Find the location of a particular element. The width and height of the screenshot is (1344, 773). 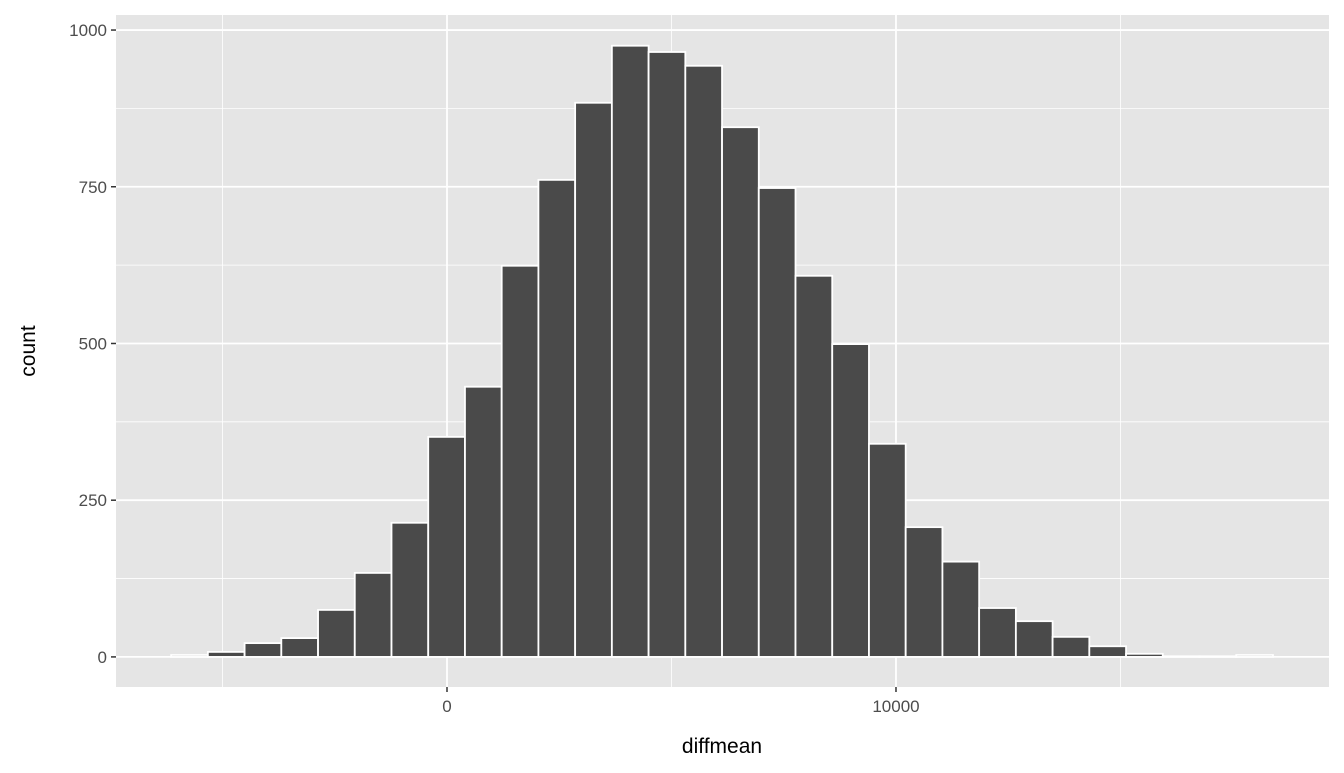

x-tick-label: 10000 is located at coordinates (895, 706).